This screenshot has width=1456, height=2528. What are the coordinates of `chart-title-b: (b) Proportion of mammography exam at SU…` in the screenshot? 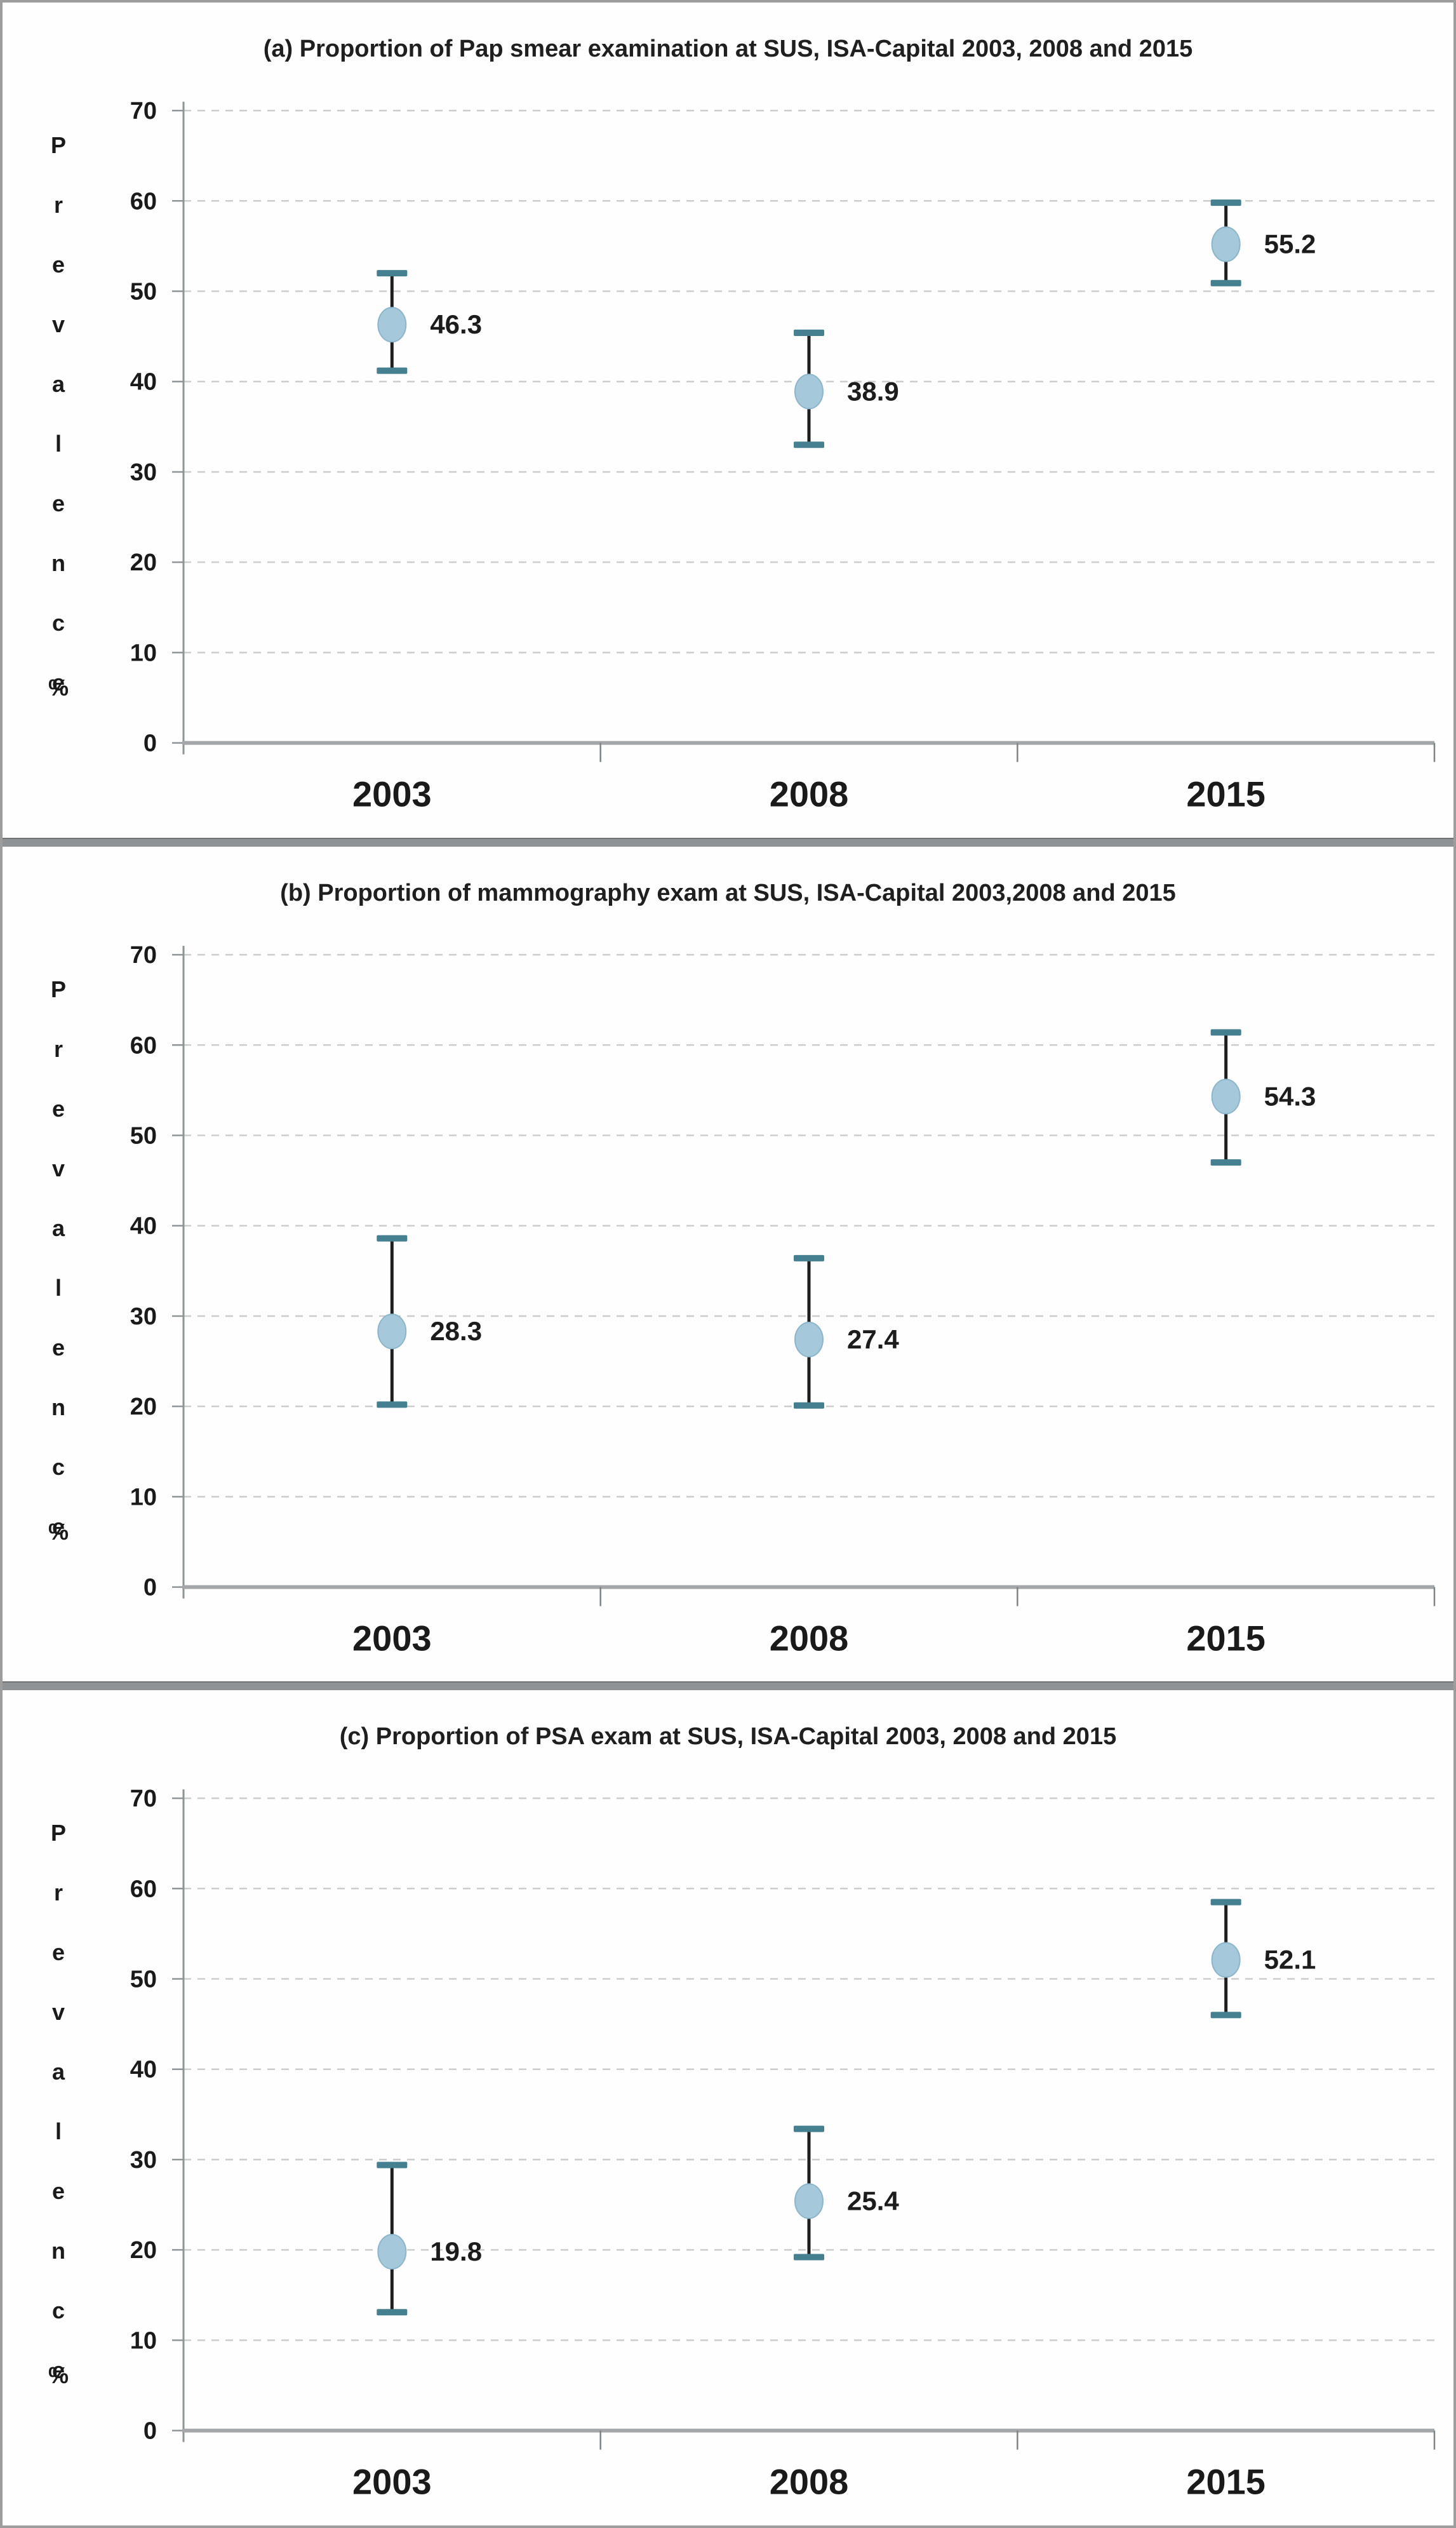 It's located at (728, 892).